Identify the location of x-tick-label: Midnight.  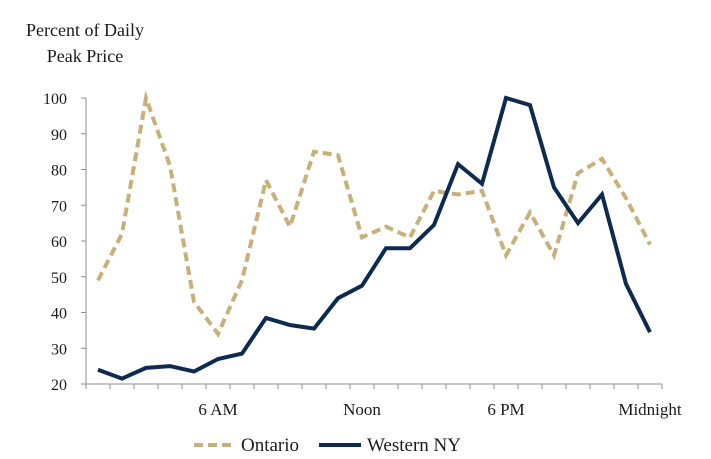
(650, 409).